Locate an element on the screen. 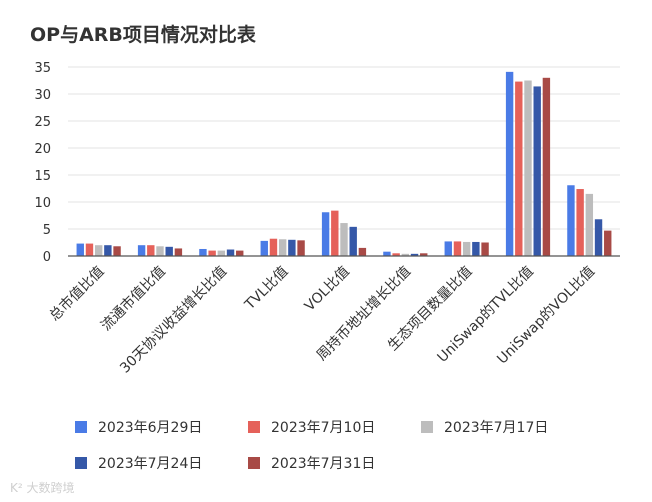  y-tick-label: 20 is located at coordinates (42, 149).